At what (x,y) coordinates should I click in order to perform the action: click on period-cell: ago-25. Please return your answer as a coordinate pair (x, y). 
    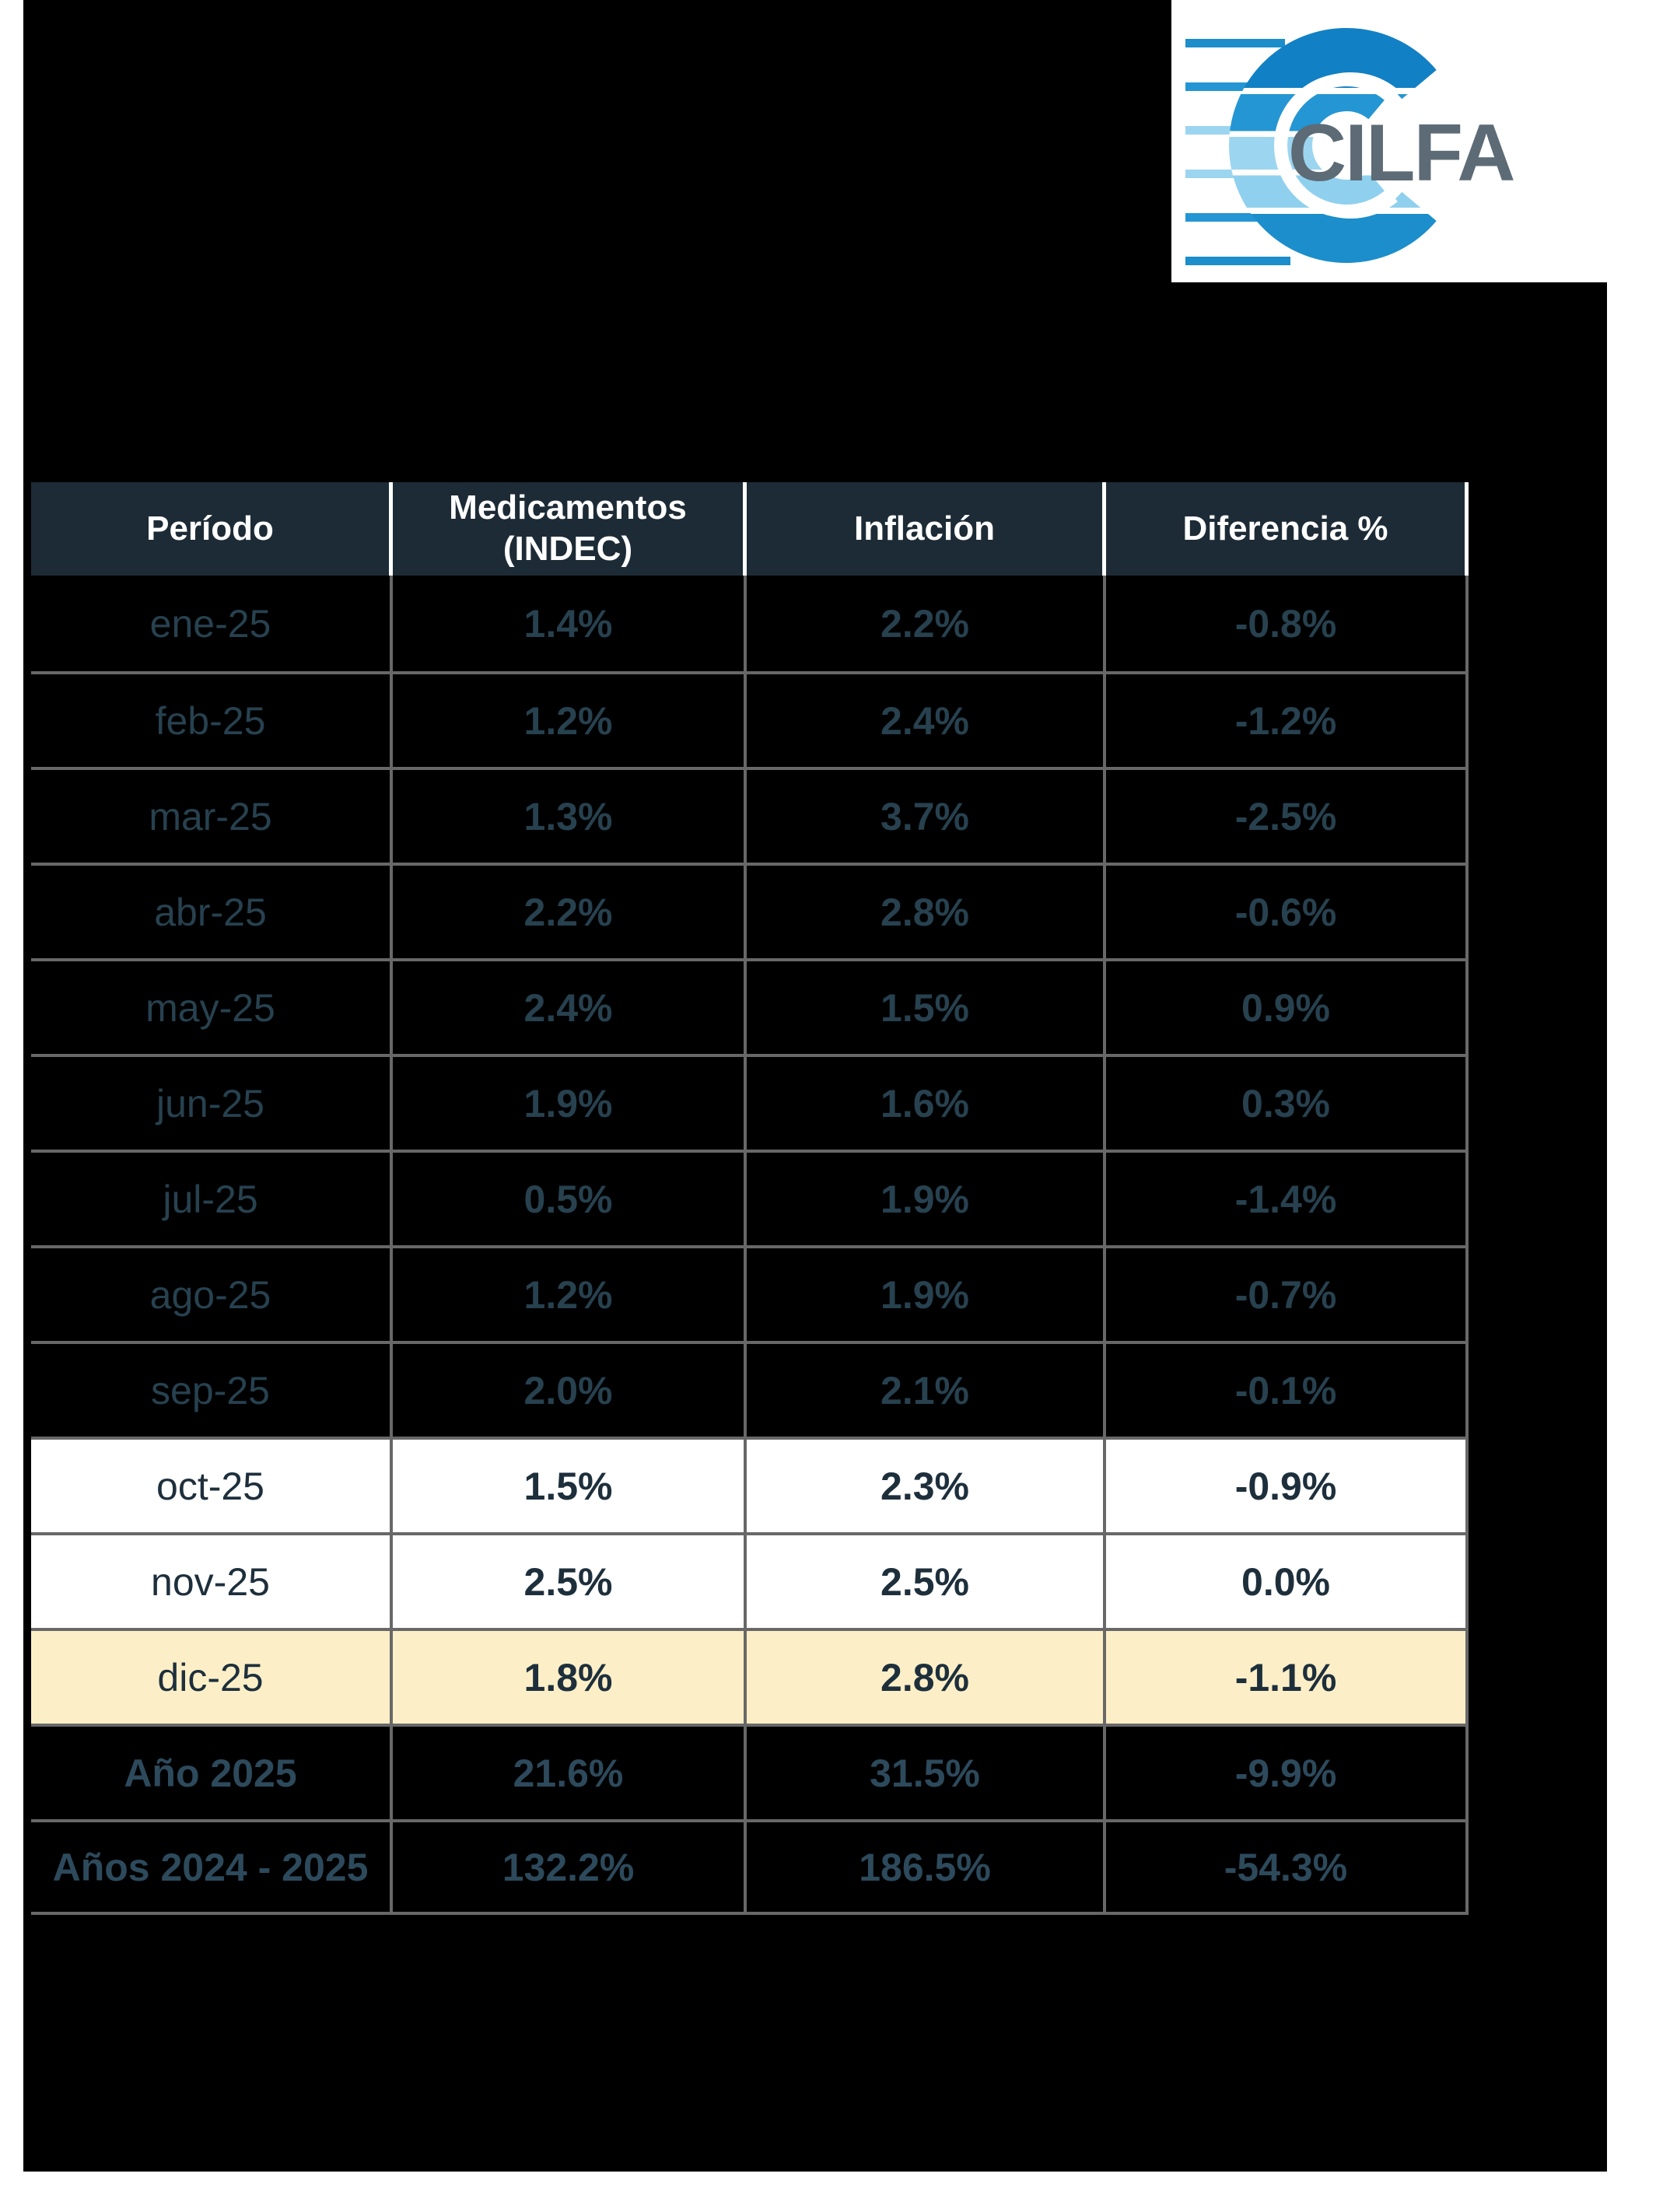
    Looking at the image, I should click on (212, 1294).